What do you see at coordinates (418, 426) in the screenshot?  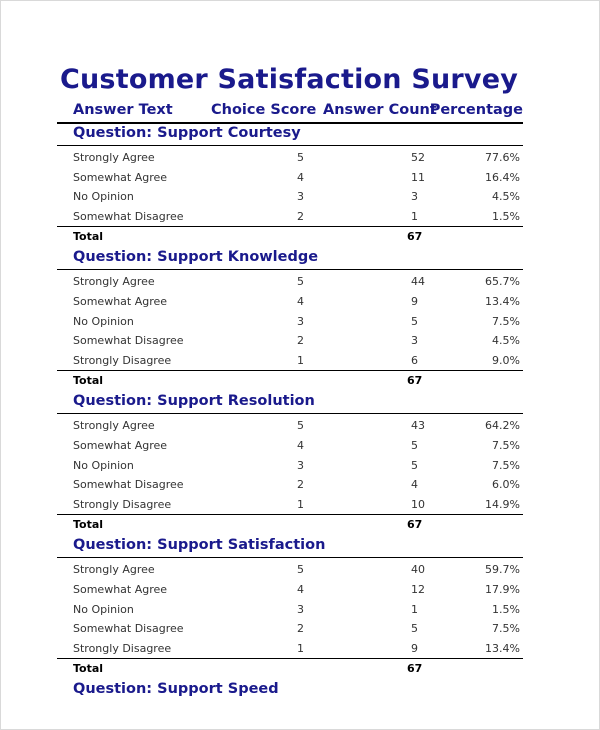 I see `answer-count: 43` at bounding box center [418, 426].